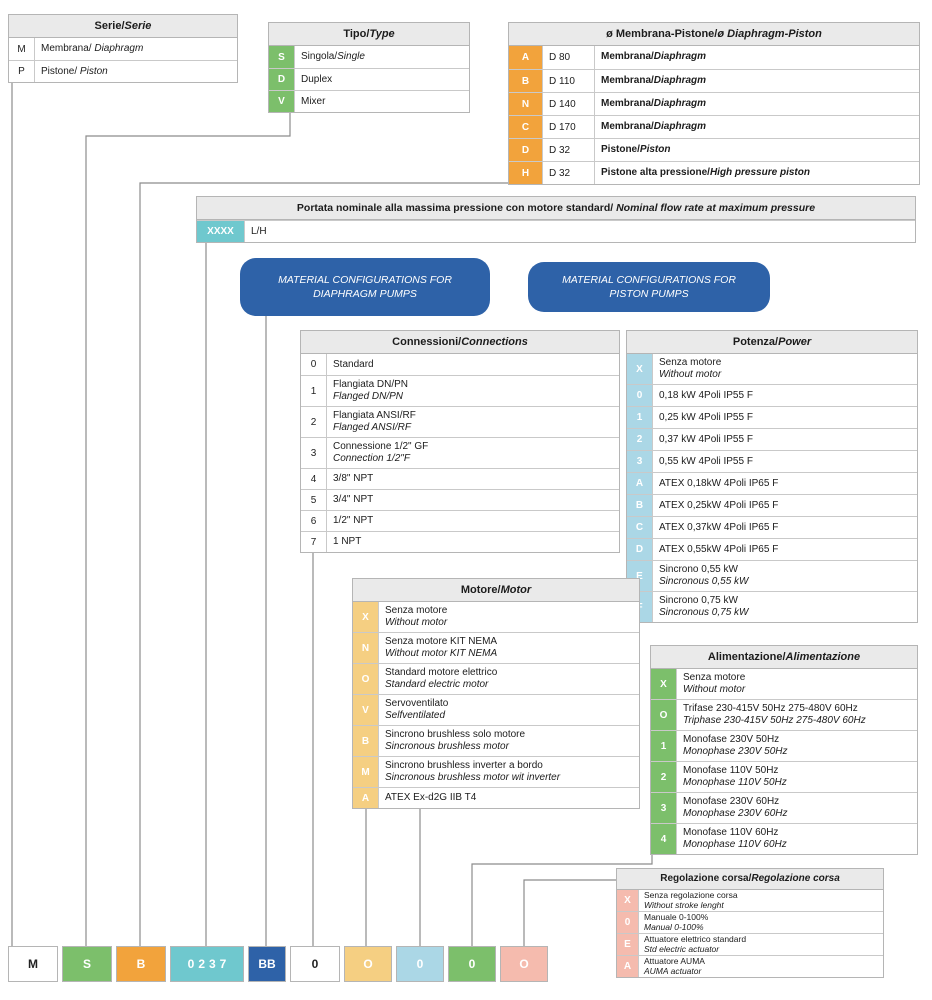 The image size is (932, 1000). Describe the element at coordinates (441, 653) in the screenshot. I see `row-label-en: Without motor KIT NEMA` at that location.